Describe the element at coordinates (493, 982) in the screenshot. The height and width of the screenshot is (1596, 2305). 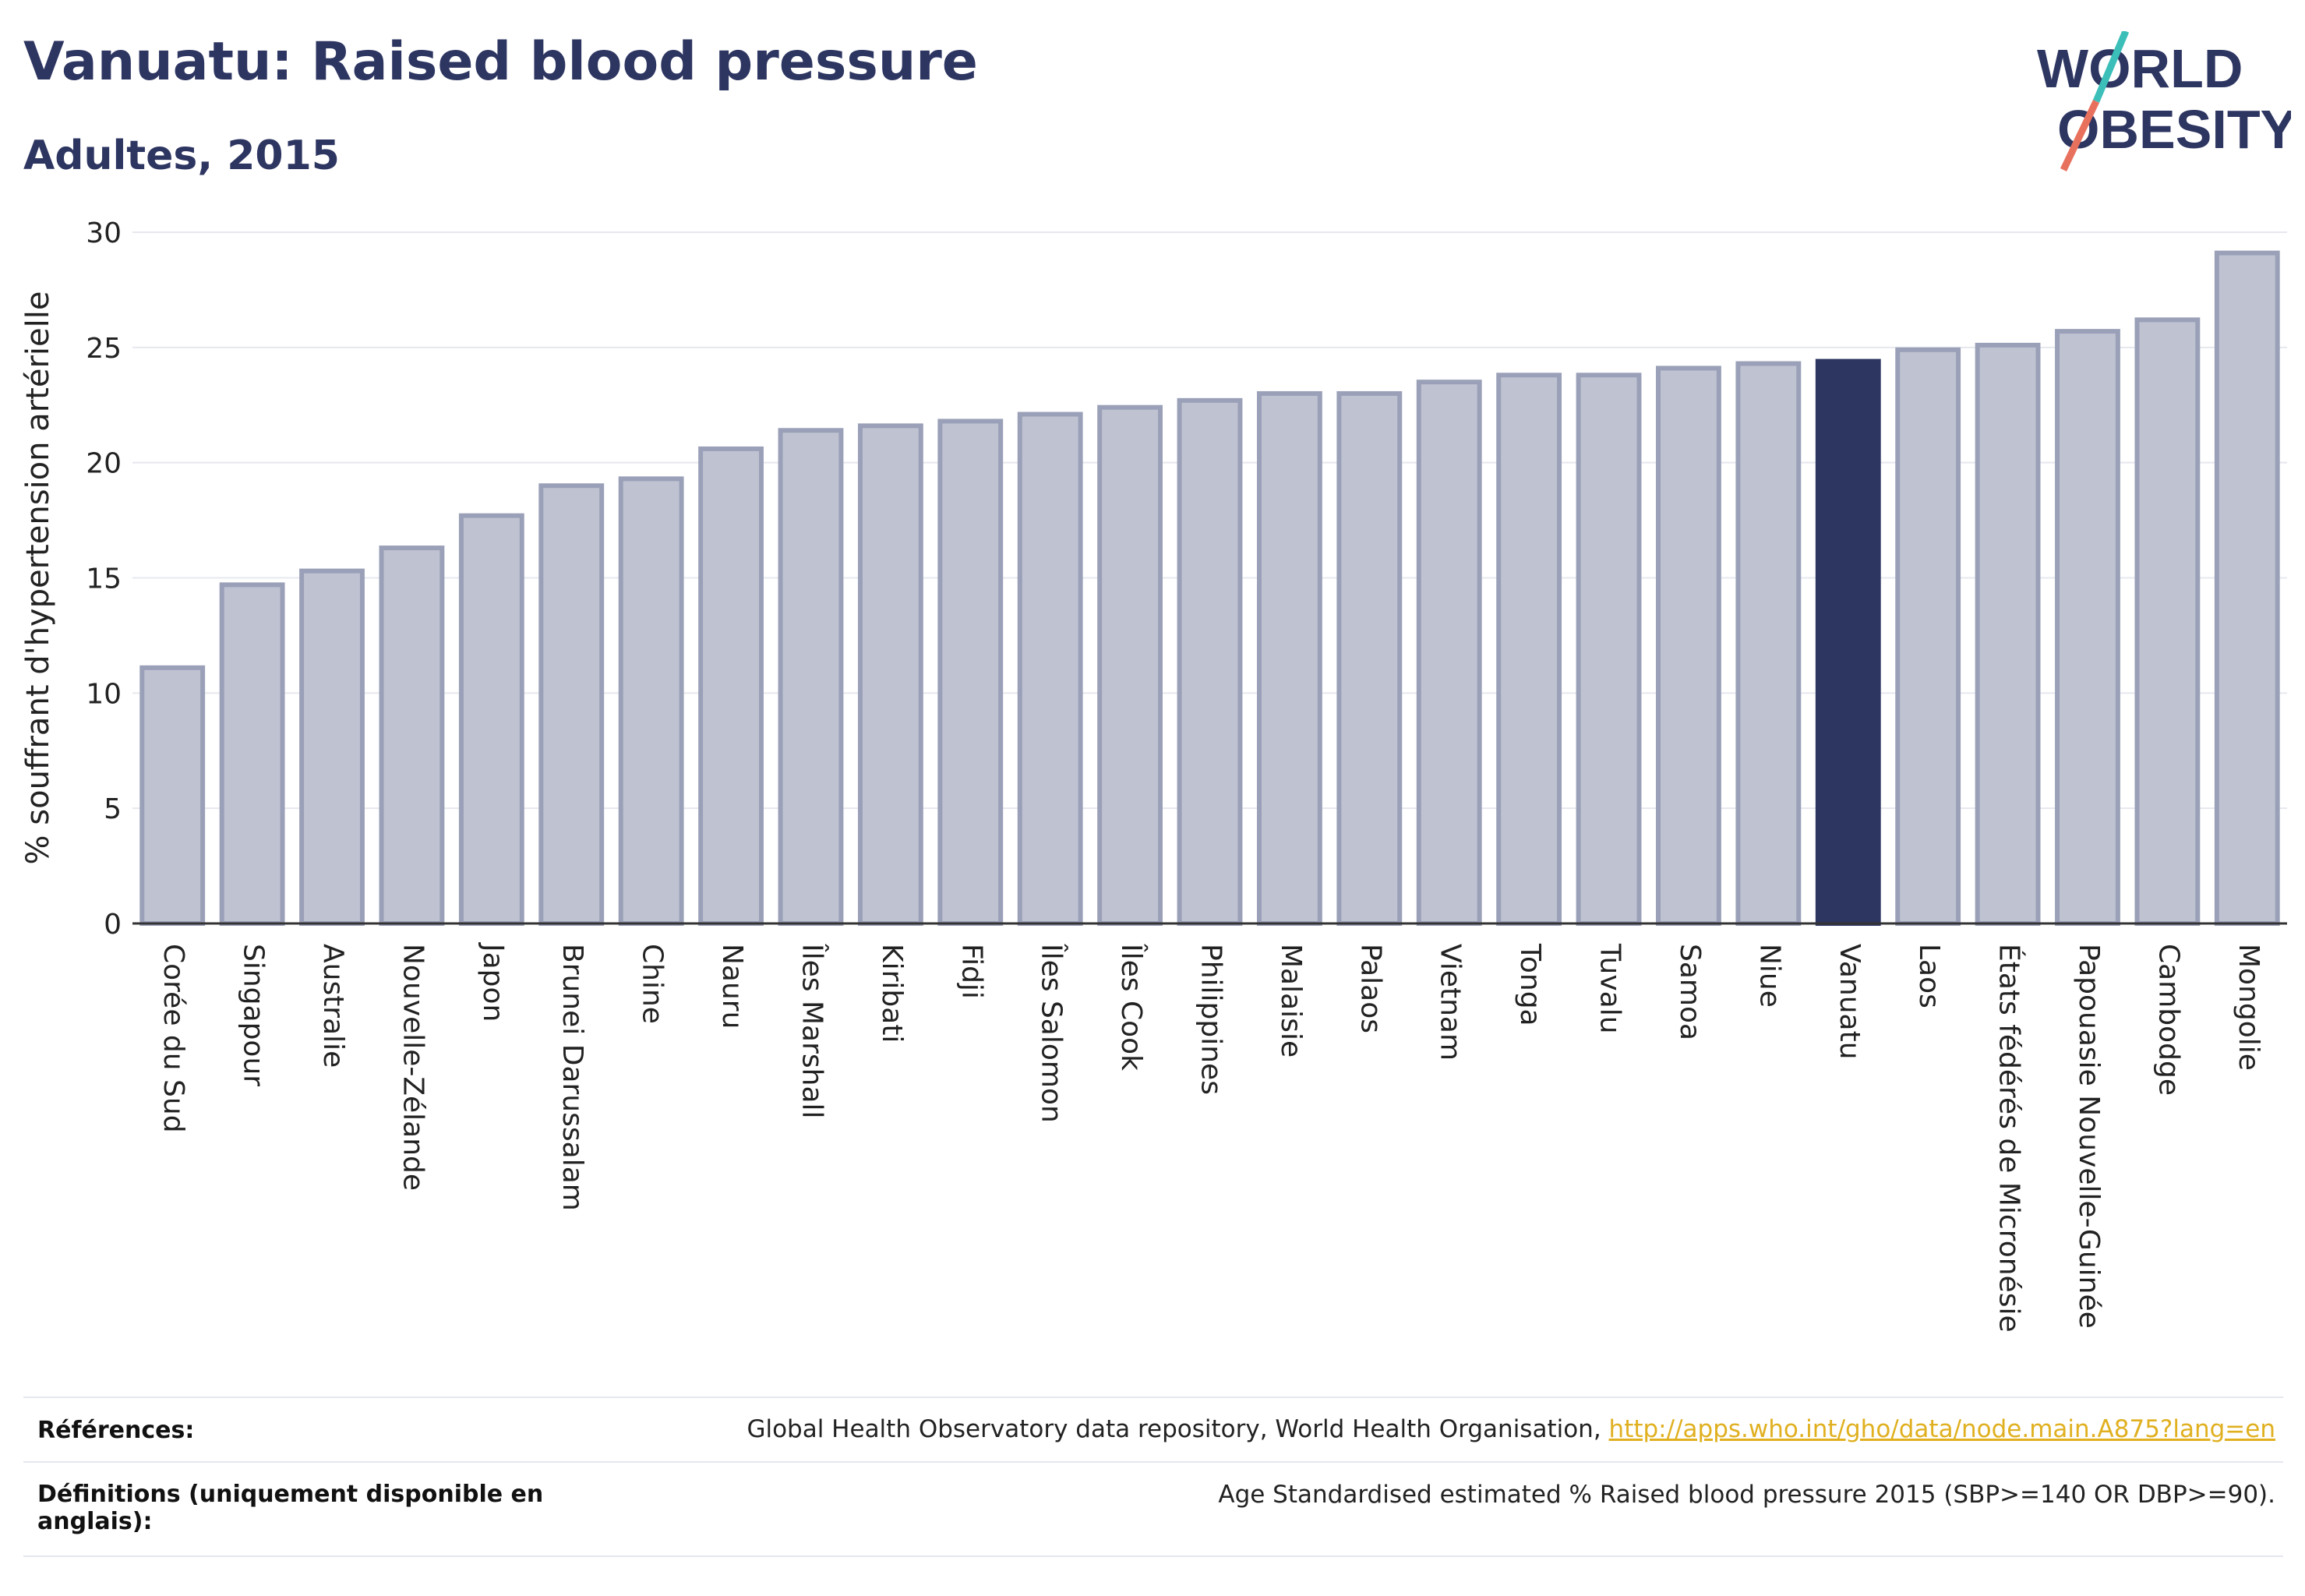
I see `x-tick-label: Japon` at that location.